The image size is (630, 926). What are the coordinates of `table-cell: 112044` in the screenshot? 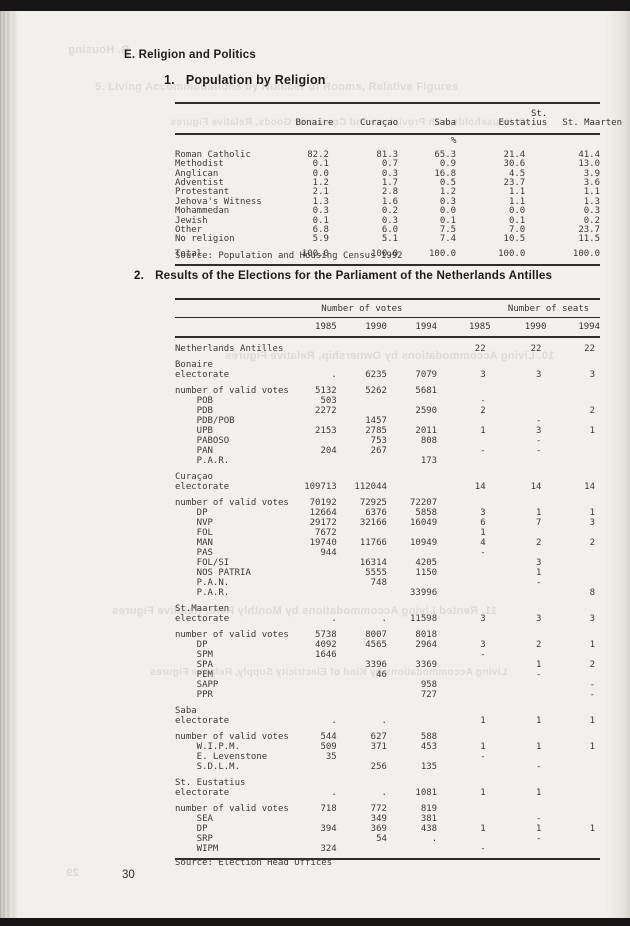 It's located at (370, 487).